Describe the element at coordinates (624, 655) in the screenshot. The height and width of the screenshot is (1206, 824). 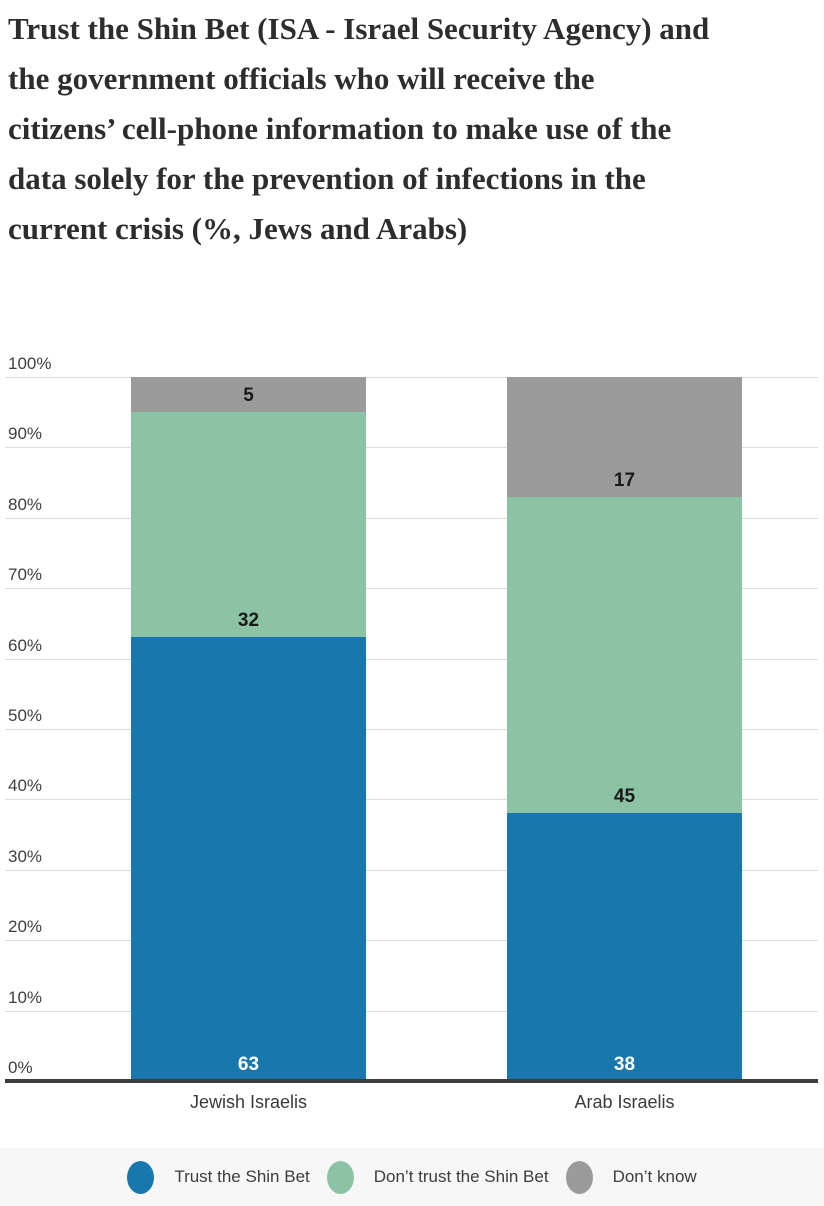
I see `bar-segment-arab-s1: 45` at that location.